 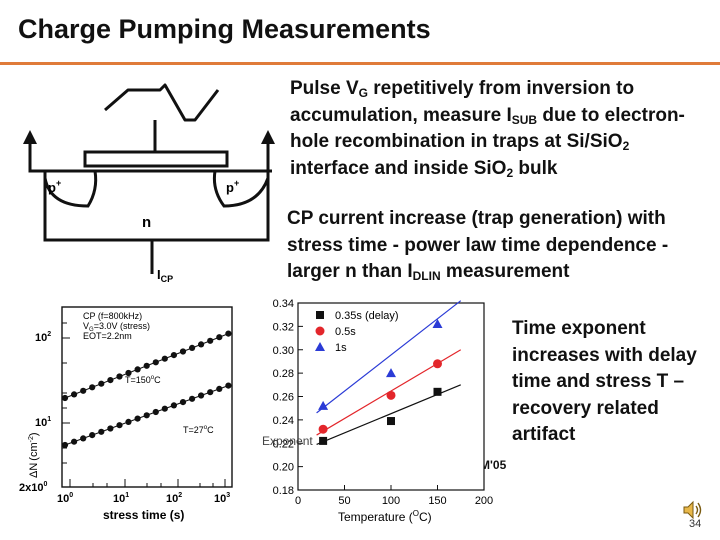 I want to click on left-x-tick-2: 10², so click(x=174, y=498).